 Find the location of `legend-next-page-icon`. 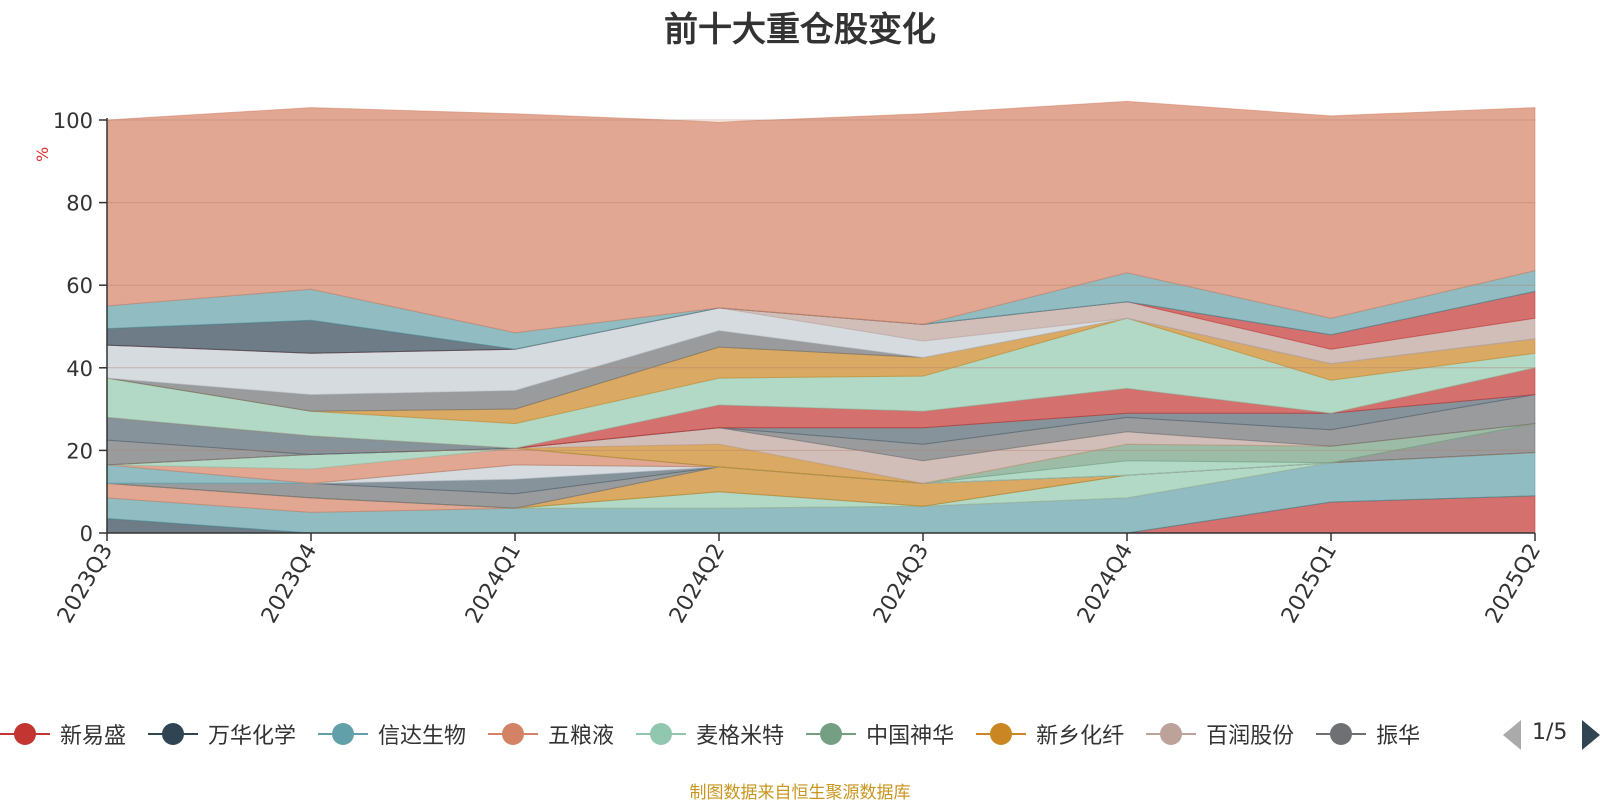

legend-next-page-icon is located at coordinates (1591, 735).